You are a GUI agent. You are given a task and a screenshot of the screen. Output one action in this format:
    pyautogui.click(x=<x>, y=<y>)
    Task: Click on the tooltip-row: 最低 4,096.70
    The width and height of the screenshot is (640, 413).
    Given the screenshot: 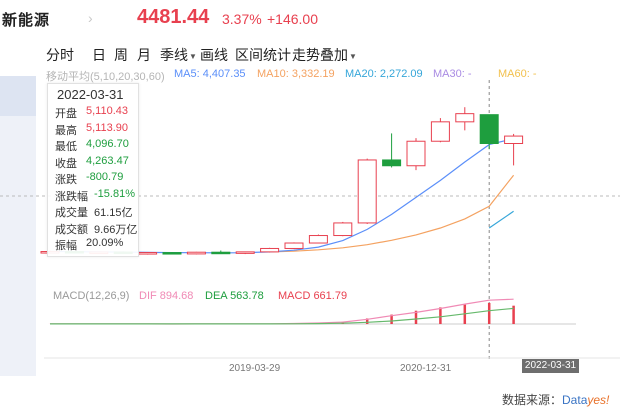 What is the action you would take?
    pyautogui.click(x=97, y=145)
    